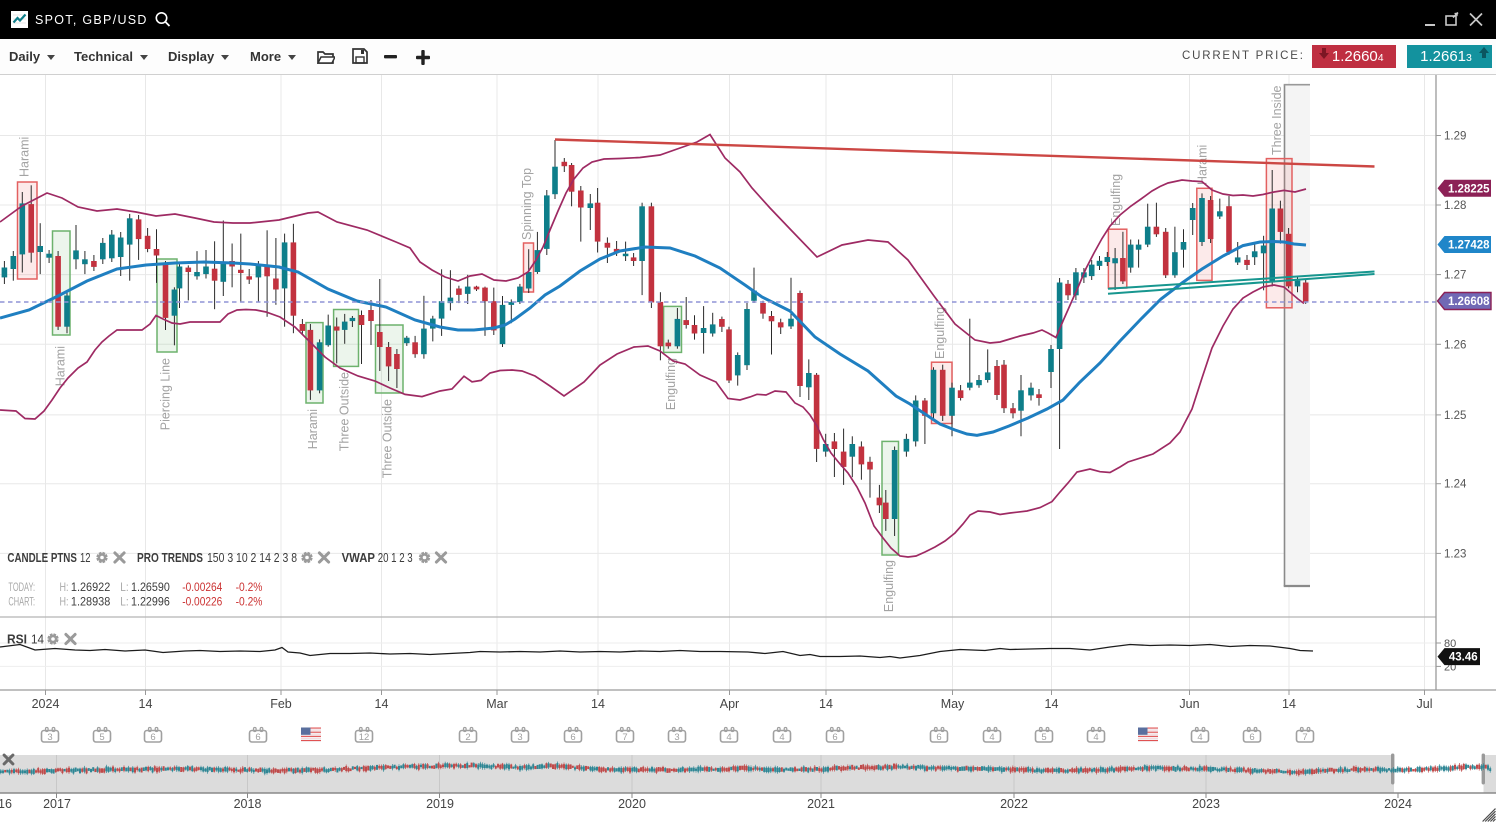 The height and width of the screenshot is (822, 1496). Describe the element at coordinates (358, 558) in the screenshot. I see `svg-text: VWAP` at that location.